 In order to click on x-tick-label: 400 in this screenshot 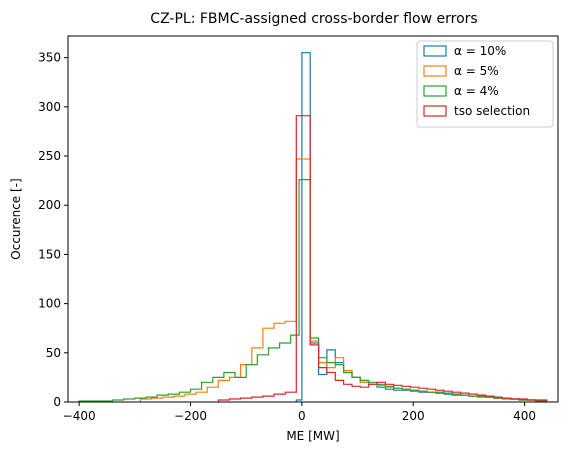, I will do `click(524, 416)`.